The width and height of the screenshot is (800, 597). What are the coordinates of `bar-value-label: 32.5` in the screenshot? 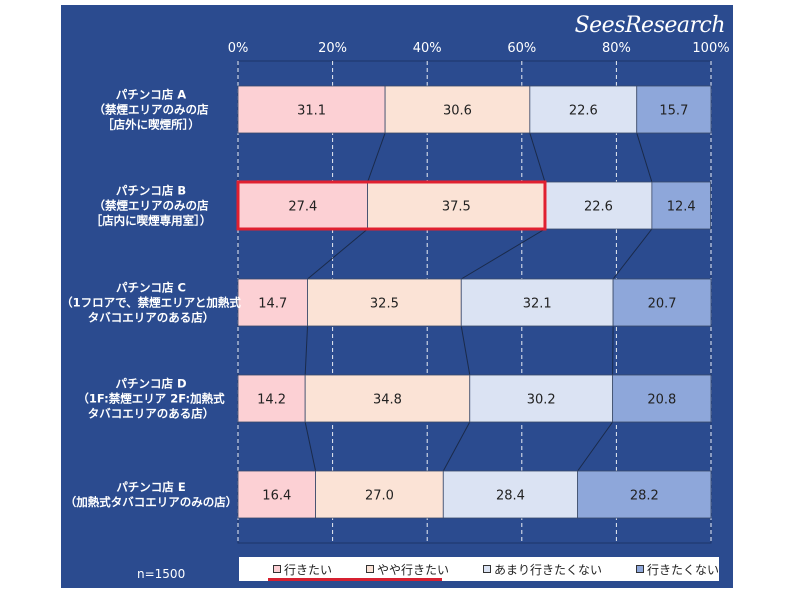 It's located at (384, 304).